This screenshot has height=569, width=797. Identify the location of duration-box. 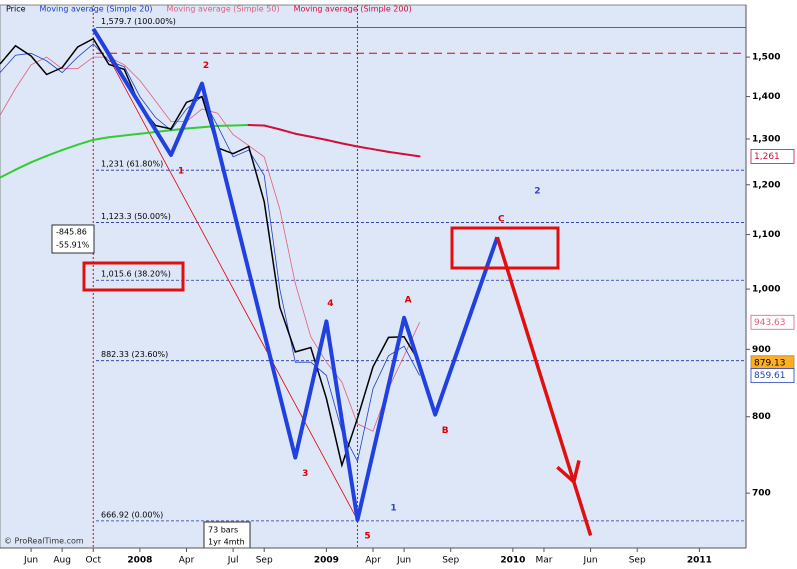
(227, 535).